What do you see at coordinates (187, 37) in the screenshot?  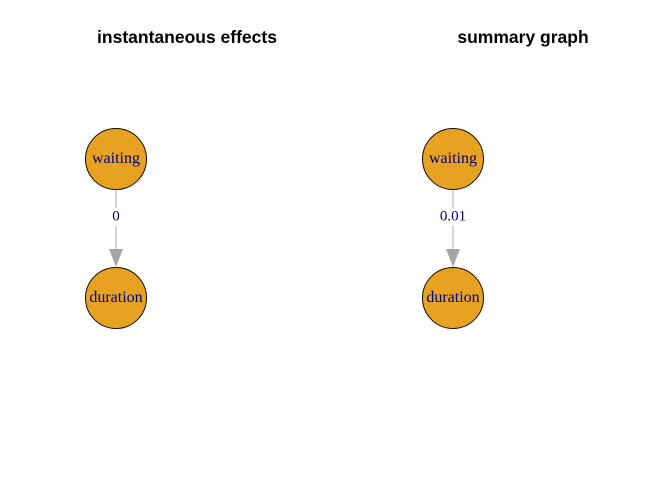 I see `graph-title: instantaneous effects` at bounding box center [187, 37].